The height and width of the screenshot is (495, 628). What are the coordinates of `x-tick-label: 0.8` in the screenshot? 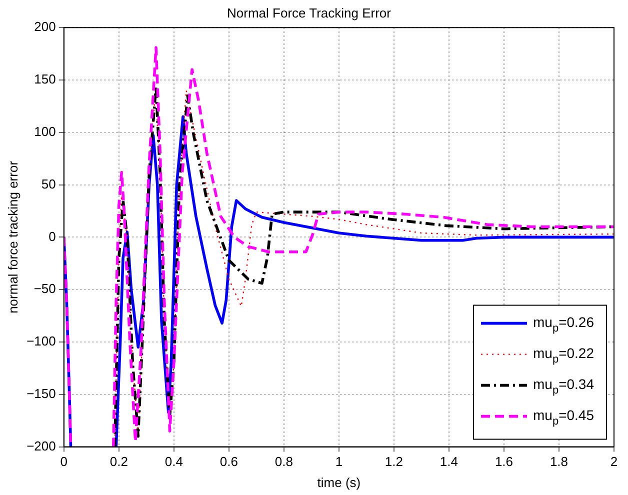 It's located at (283, 462).